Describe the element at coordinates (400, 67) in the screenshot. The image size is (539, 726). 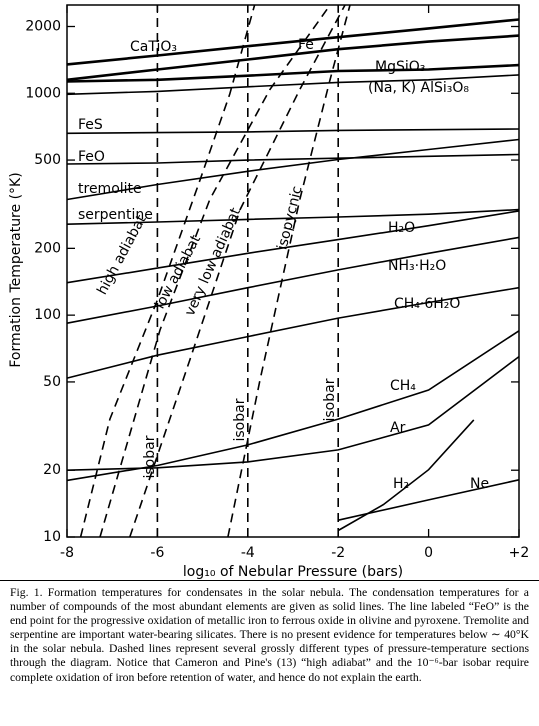
I see `curve-label: MgSiO₃` at that location.